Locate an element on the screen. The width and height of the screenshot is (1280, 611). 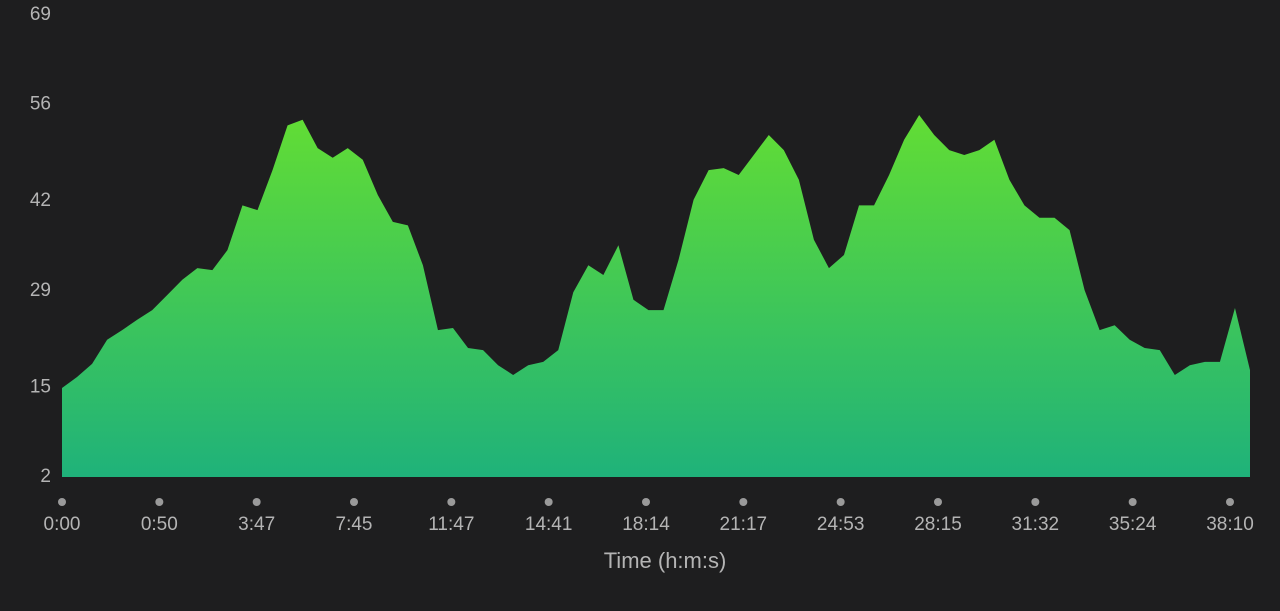
x-axis-title: Time (h:m:s) is located at coordinates (665, 560).